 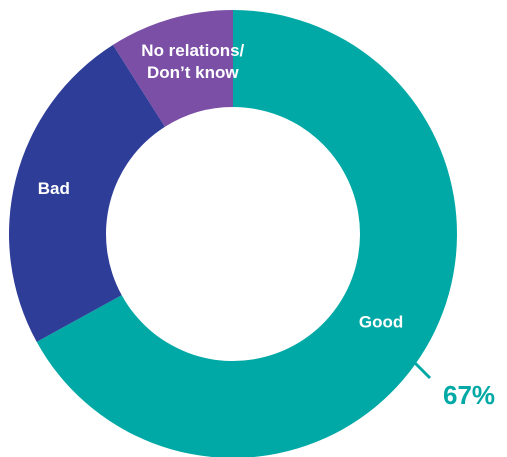 What do you see at coordinates (54, 188) in the screenshot?
I see `slice-label-bad: Bad` at bounding box center [54, 188].